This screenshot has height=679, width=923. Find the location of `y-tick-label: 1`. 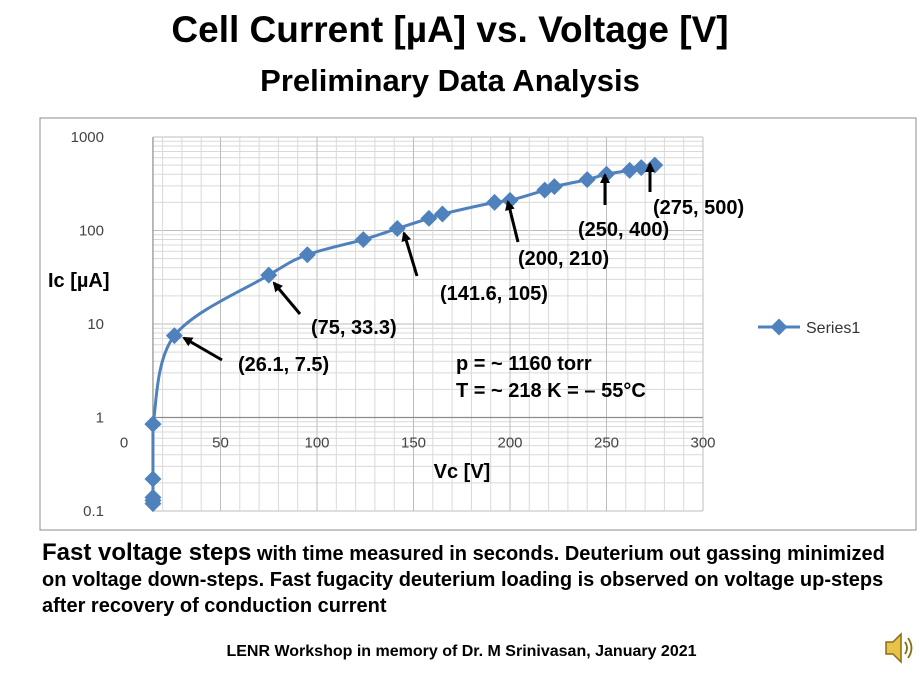

y-tick-label: 1 is located at coordinates (100, 418).